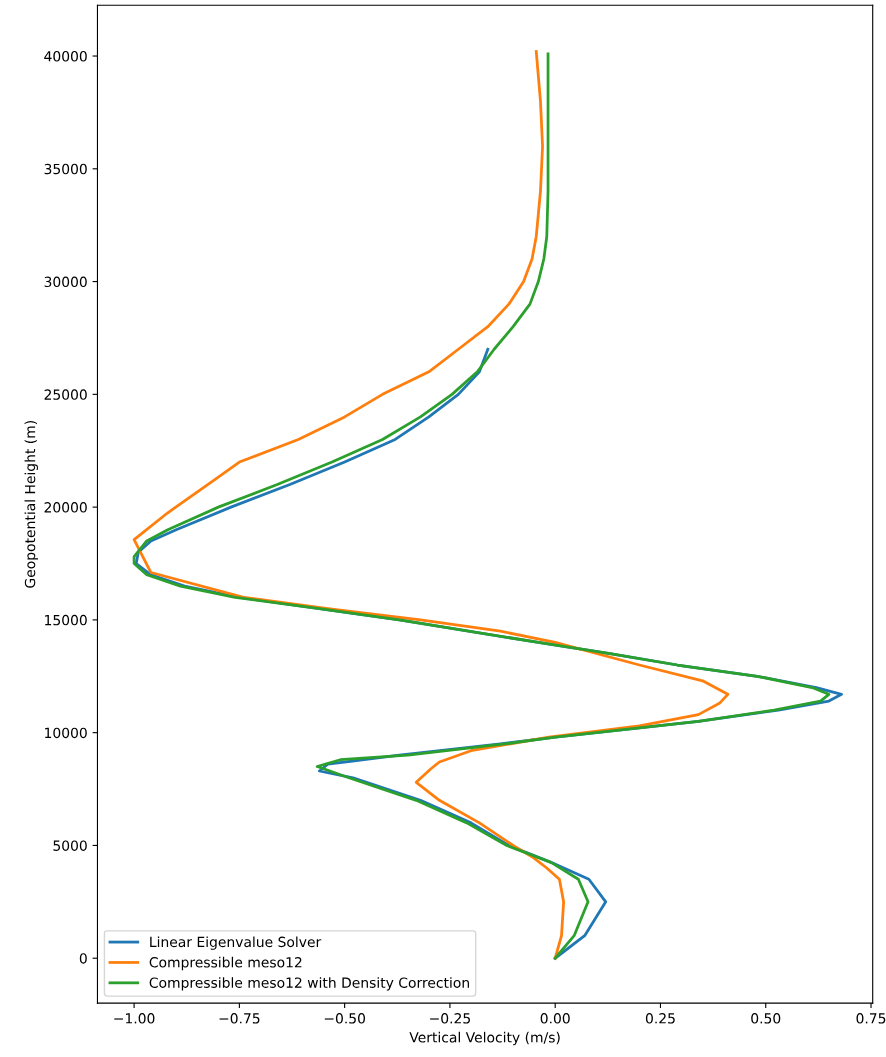 The height and width of the screenshot is (1057, 886). What do you see at coordinates (83, 958) in the screenshot?
I see `y-tick-label: 0` at bounding box center [83, 958].